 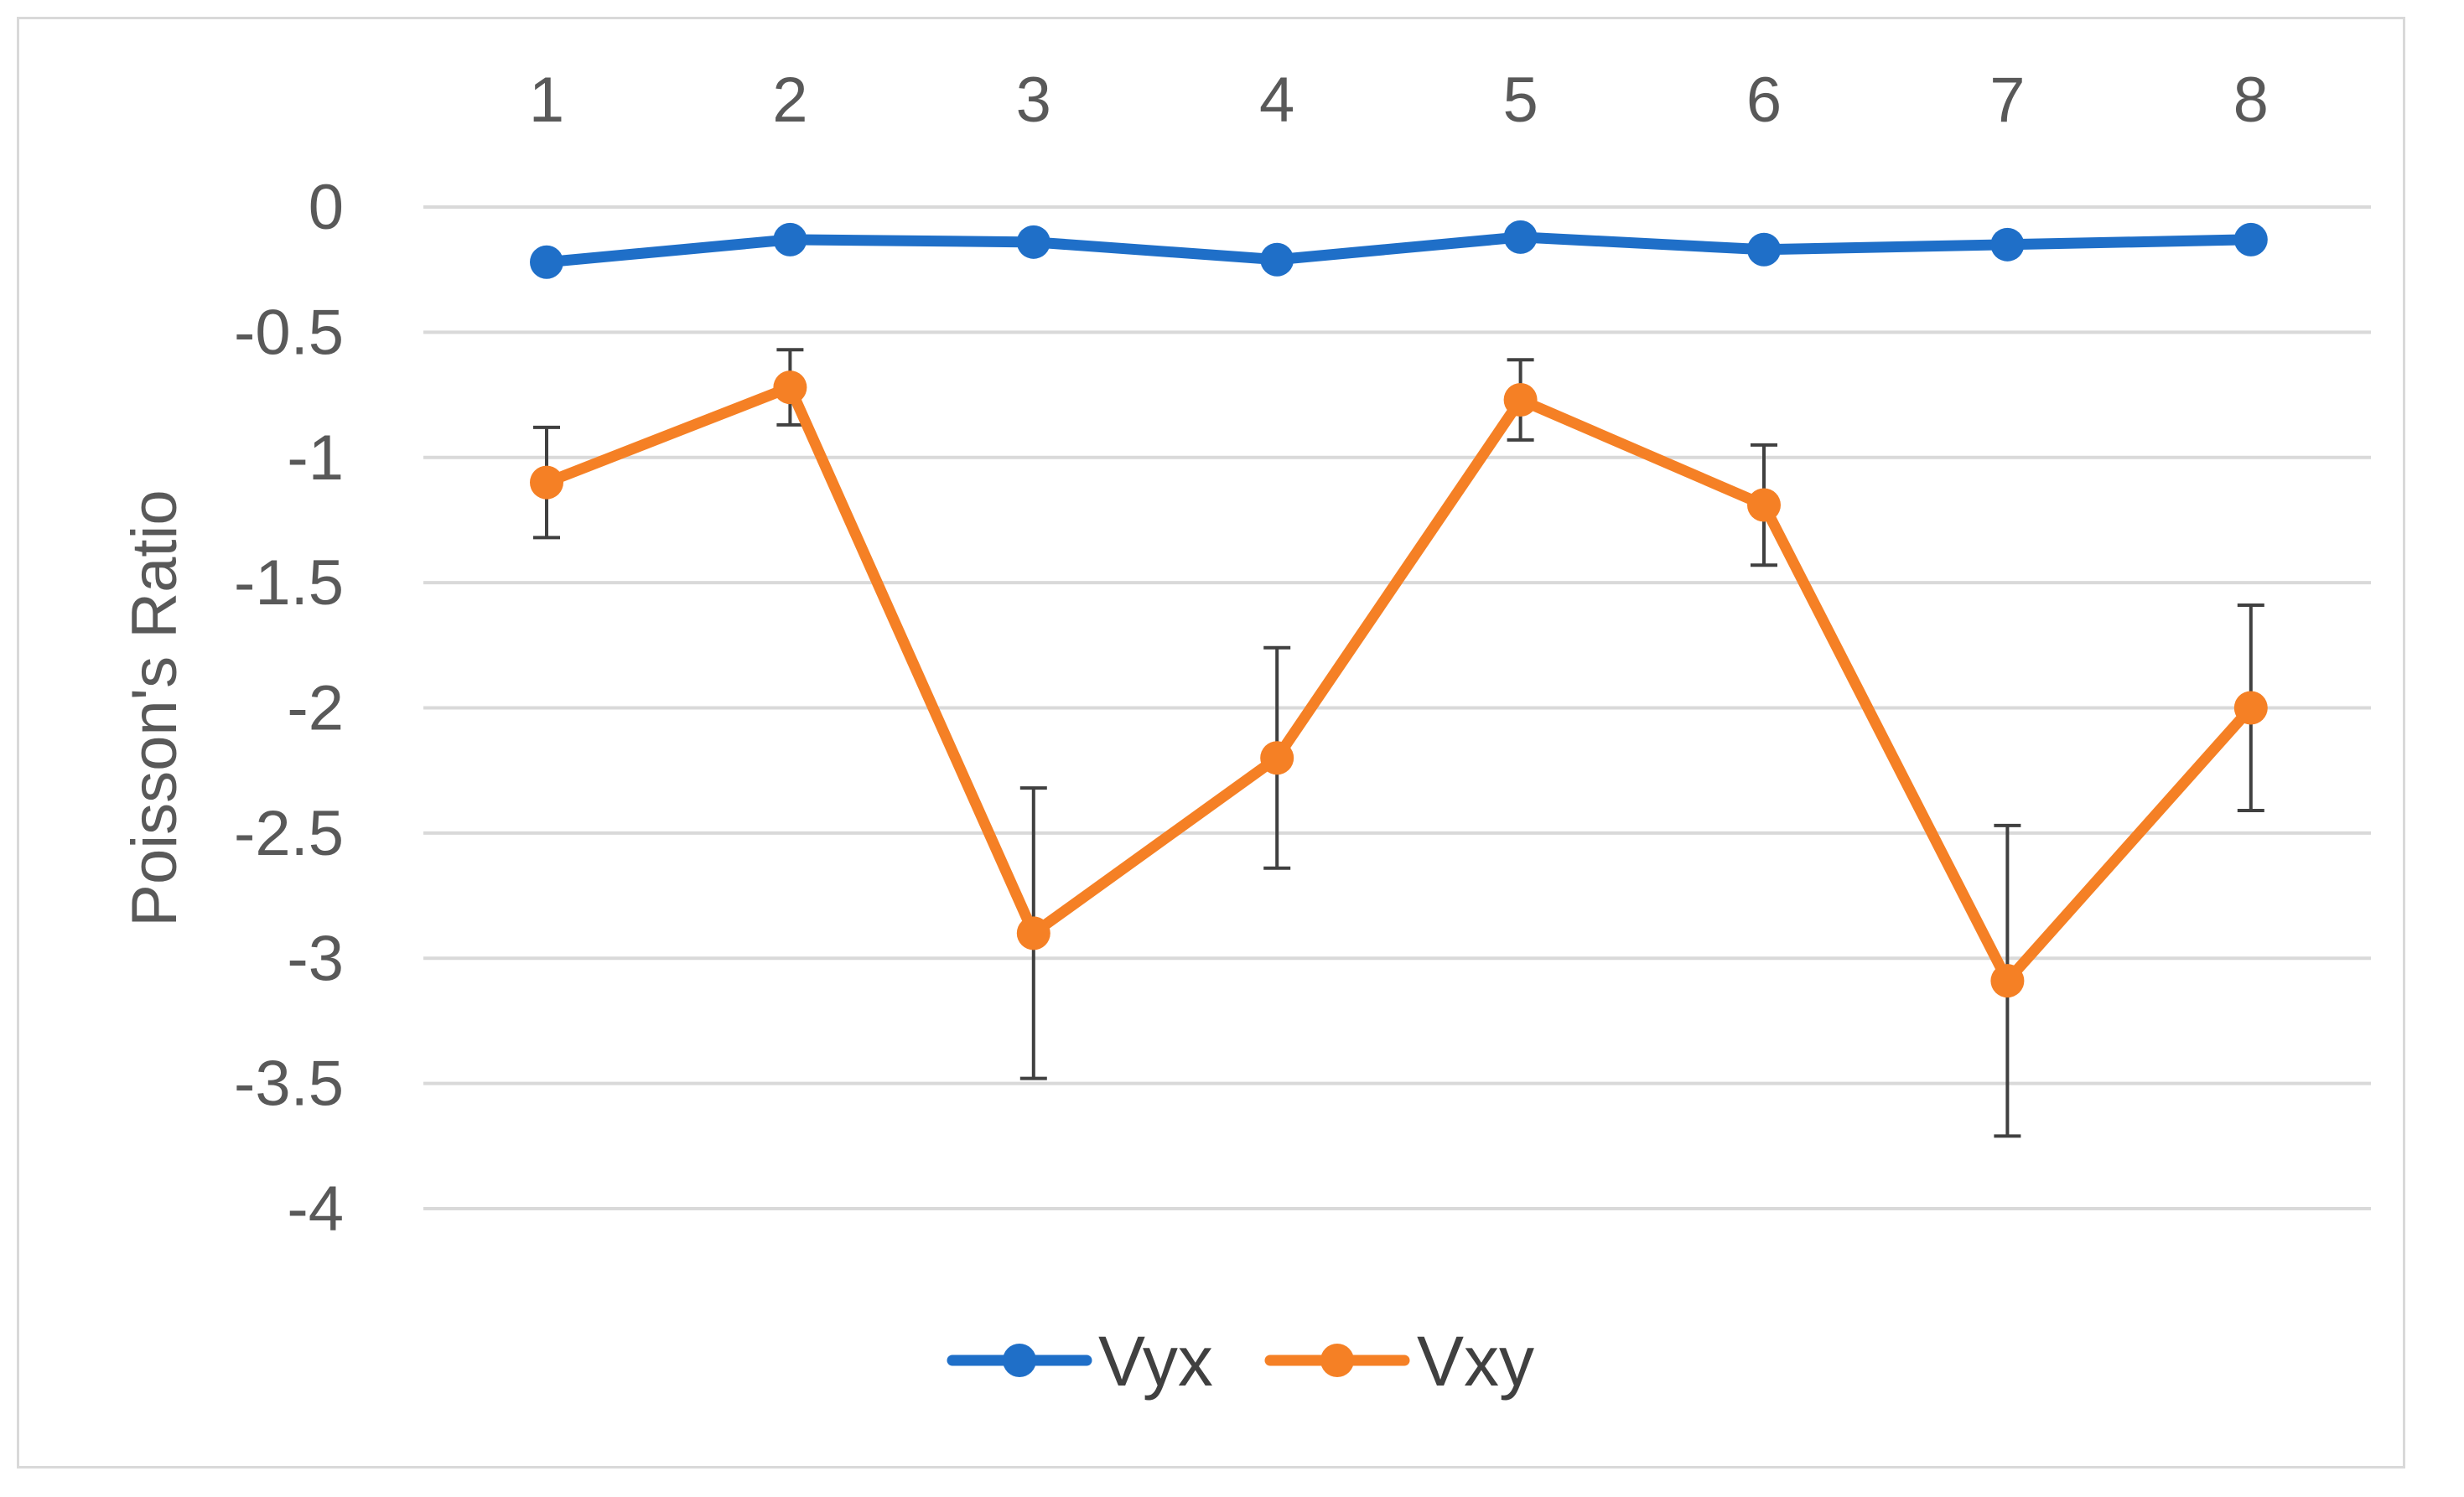 I want to click on y-axis-tick-labels: 0 -0.5 -1 -1.5 -2 -2.5 -3 -3.5 -4, so click(x=289, y=708).